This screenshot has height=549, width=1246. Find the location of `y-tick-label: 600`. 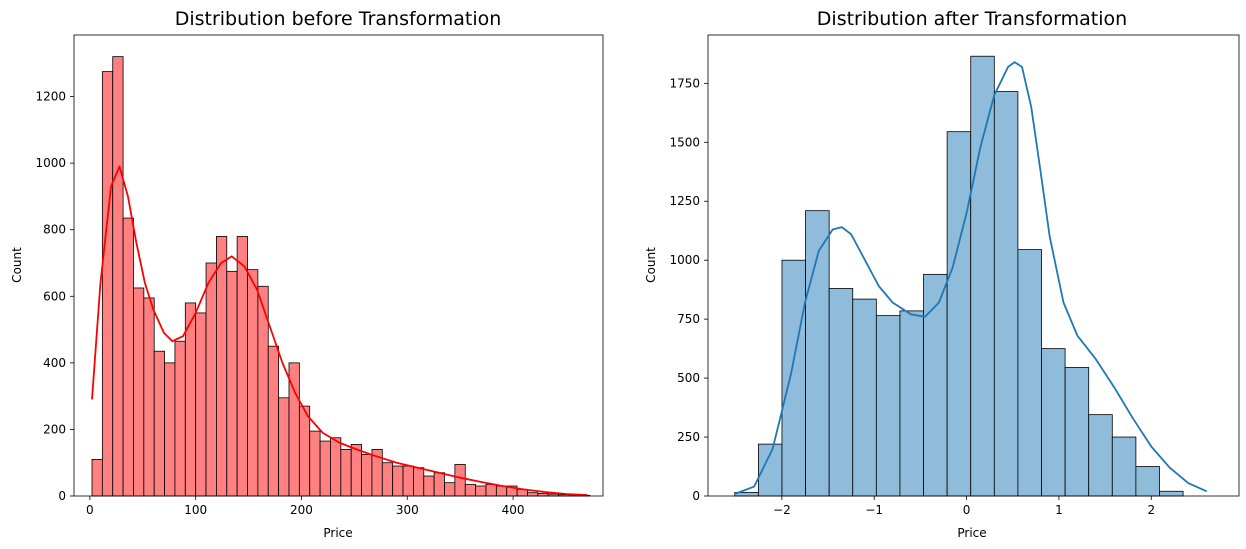

y-tick-label: 600 is located at coordinates (54, 296).